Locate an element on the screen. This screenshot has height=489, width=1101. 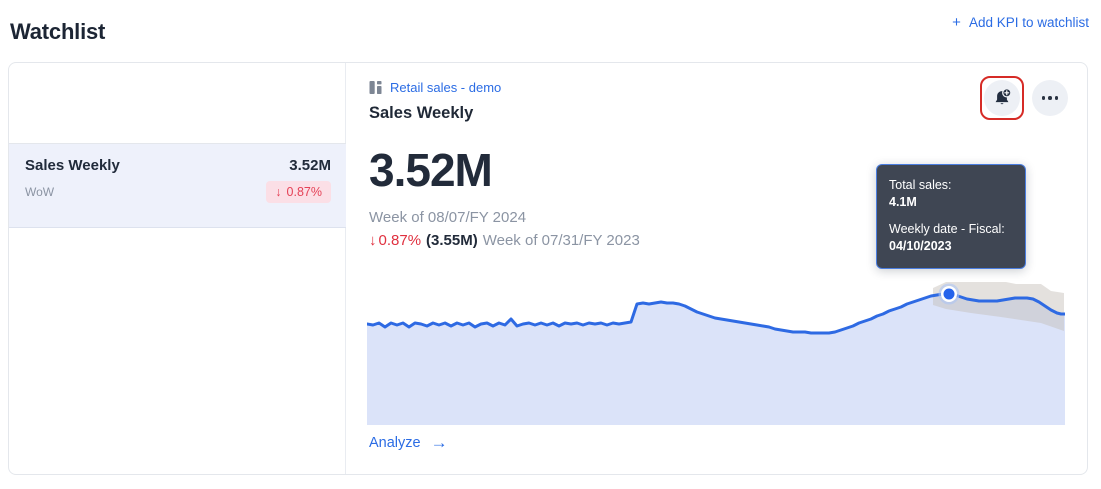
kpi-name: Sales Weekly is located at coordinates (72, 165).